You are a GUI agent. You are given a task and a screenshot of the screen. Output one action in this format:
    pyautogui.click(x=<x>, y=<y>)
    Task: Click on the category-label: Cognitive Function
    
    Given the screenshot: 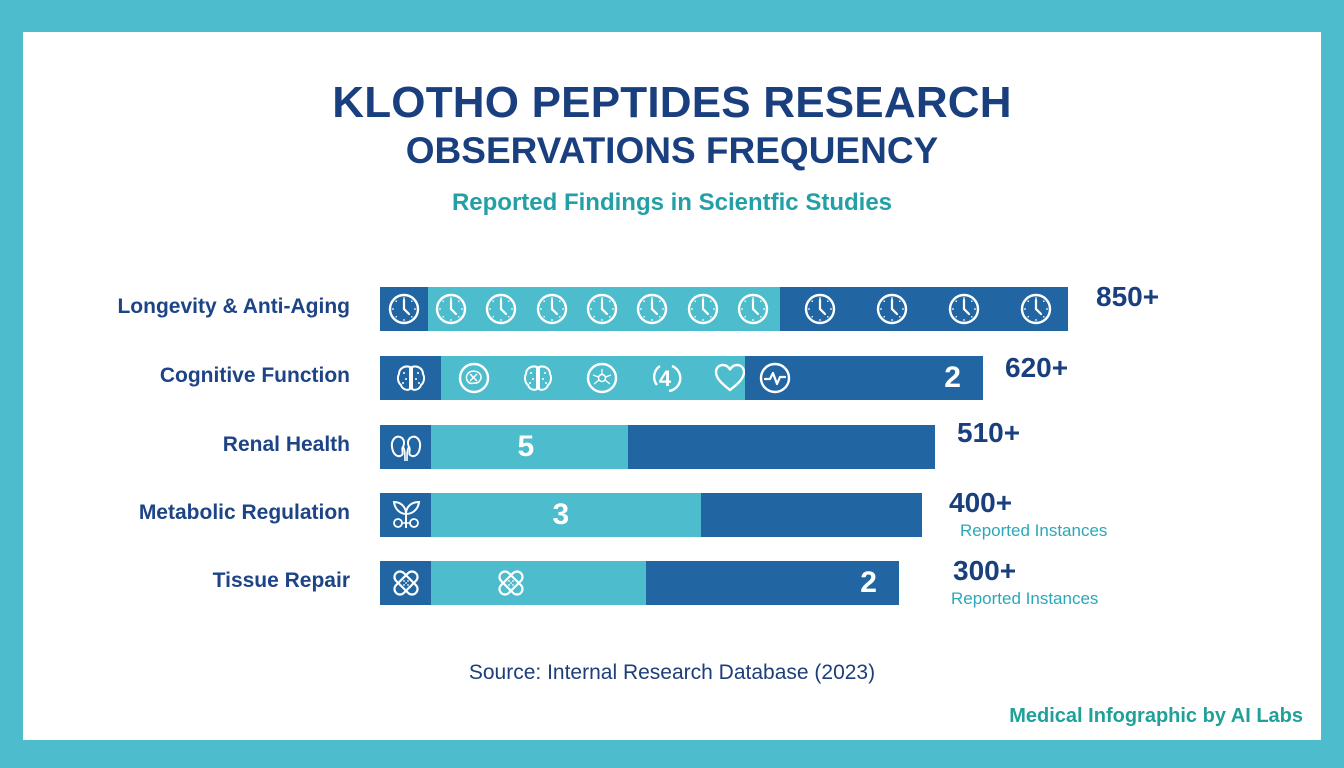 What is the action you would take?
    pyautogui.click(x=254, y=375)
    